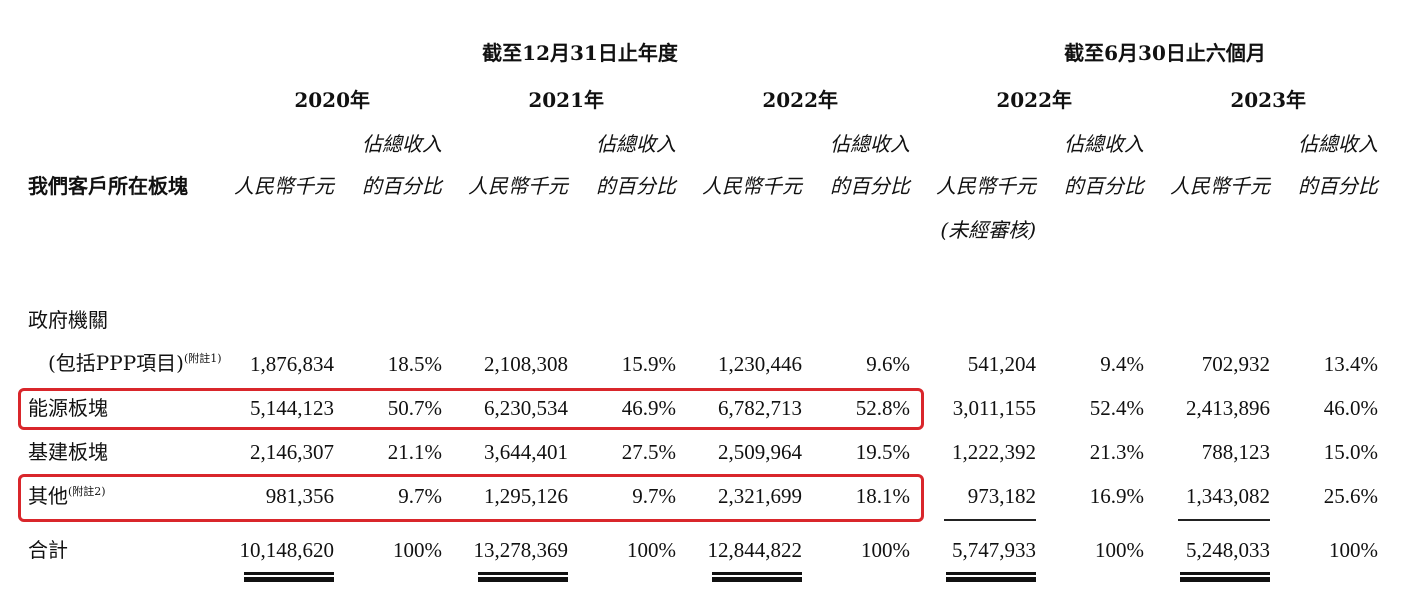 The height and width of the screenshot is (601, 1426). Describe the element at coordinates (1338, 186) in the screenshot. I see `pct-header-2023-h1-line2: 的百分比` at that location.